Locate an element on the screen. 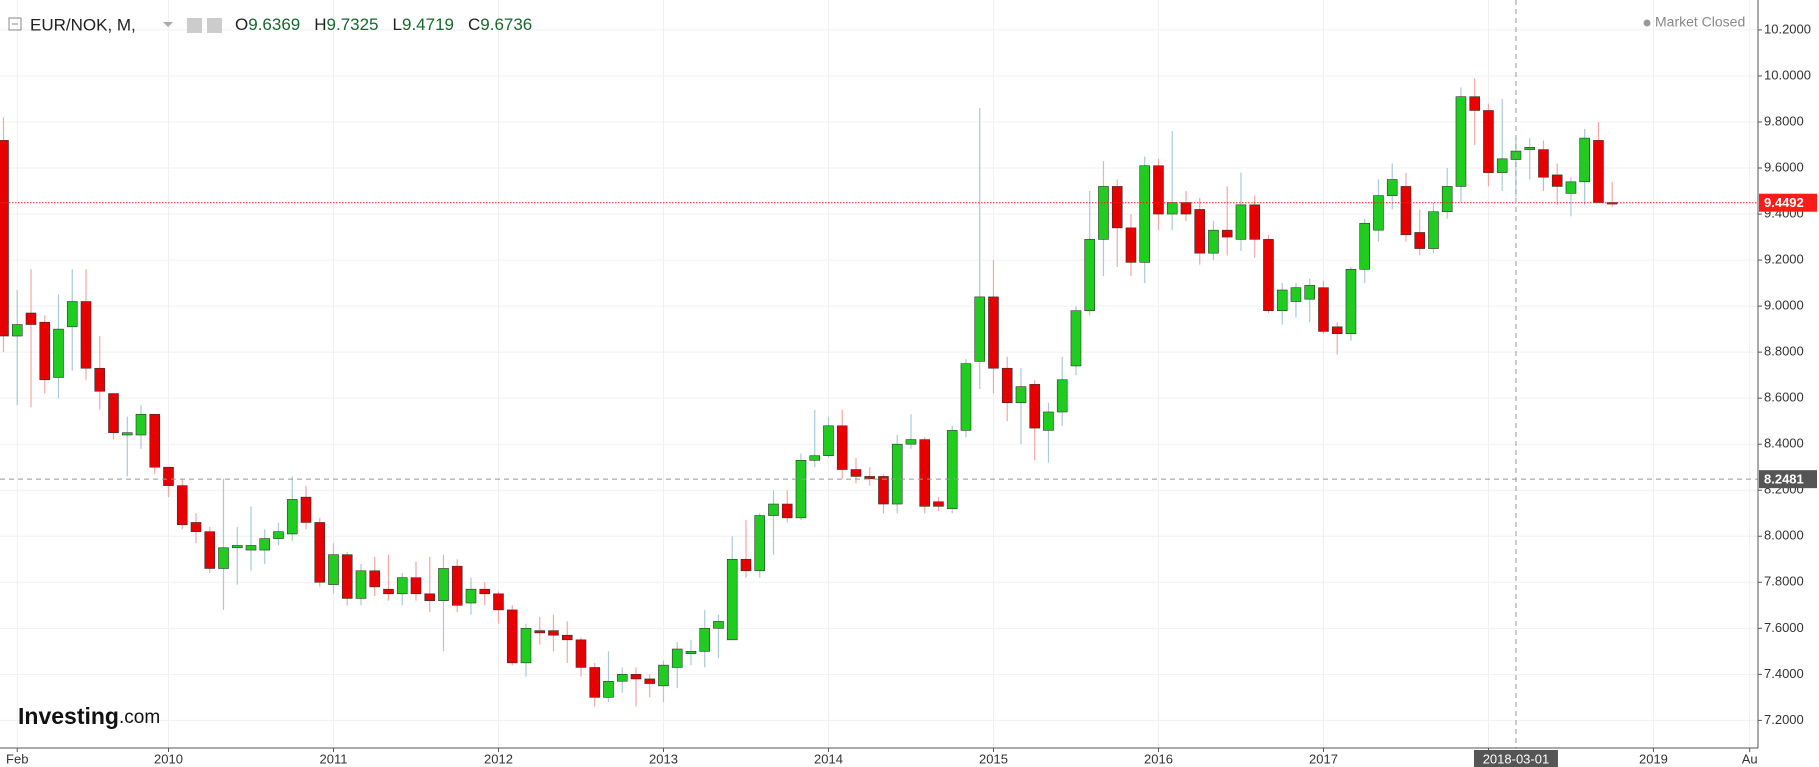  x-tick-label: 2011 is located at coordinates (334, 758).